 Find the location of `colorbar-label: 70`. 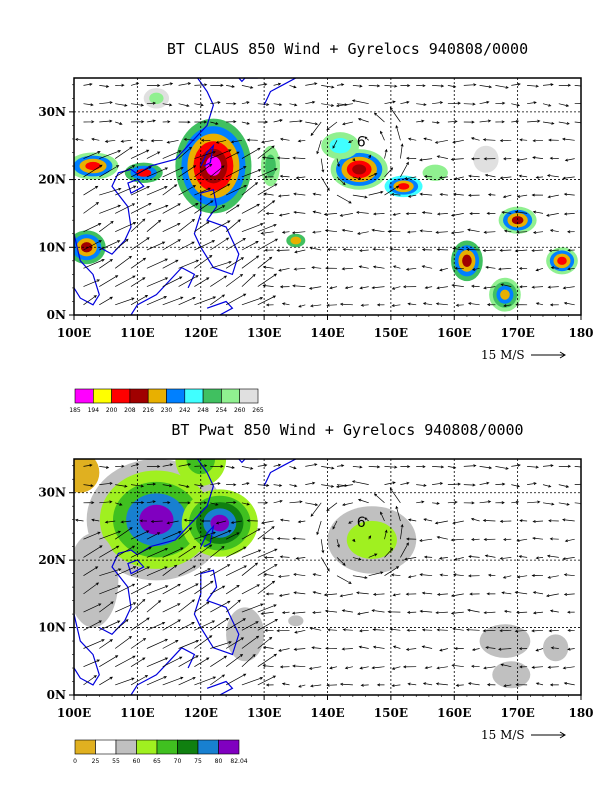

colorbar-label: 70 is located at coordinates (178, 761).